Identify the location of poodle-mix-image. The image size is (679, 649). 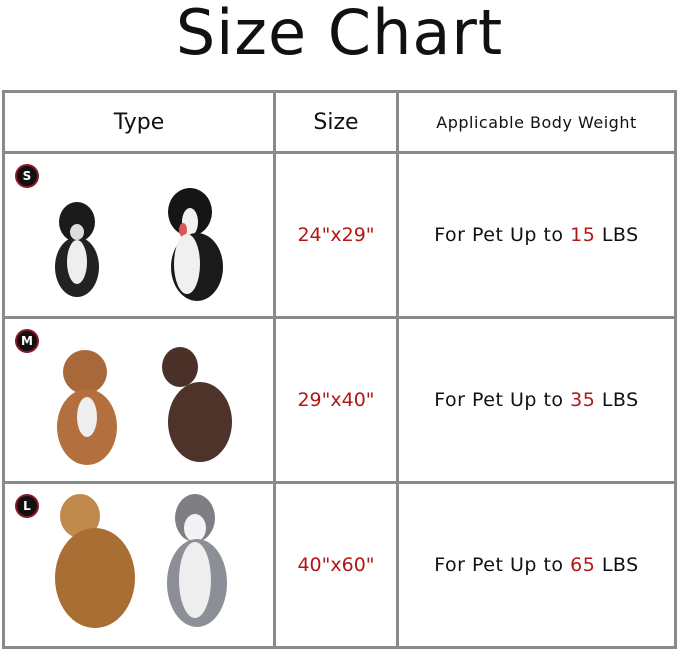
(87, 407).